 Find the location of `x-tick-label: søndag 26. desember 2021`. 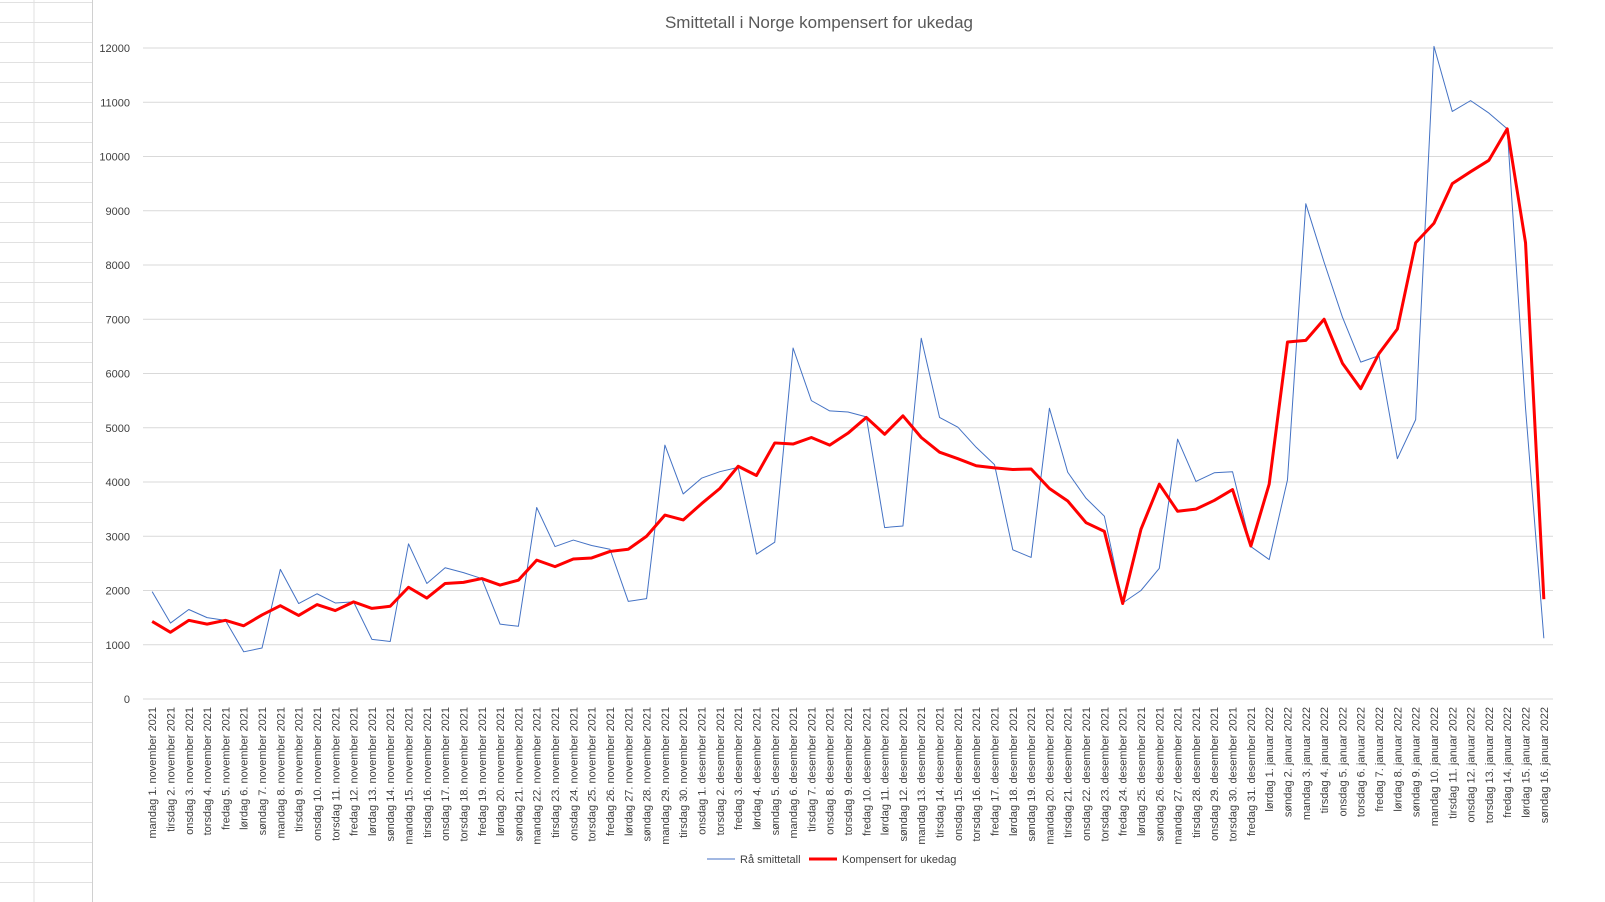

x-tick-label: søndag 26. desember 2021 is located at coordinates (1160, 774).